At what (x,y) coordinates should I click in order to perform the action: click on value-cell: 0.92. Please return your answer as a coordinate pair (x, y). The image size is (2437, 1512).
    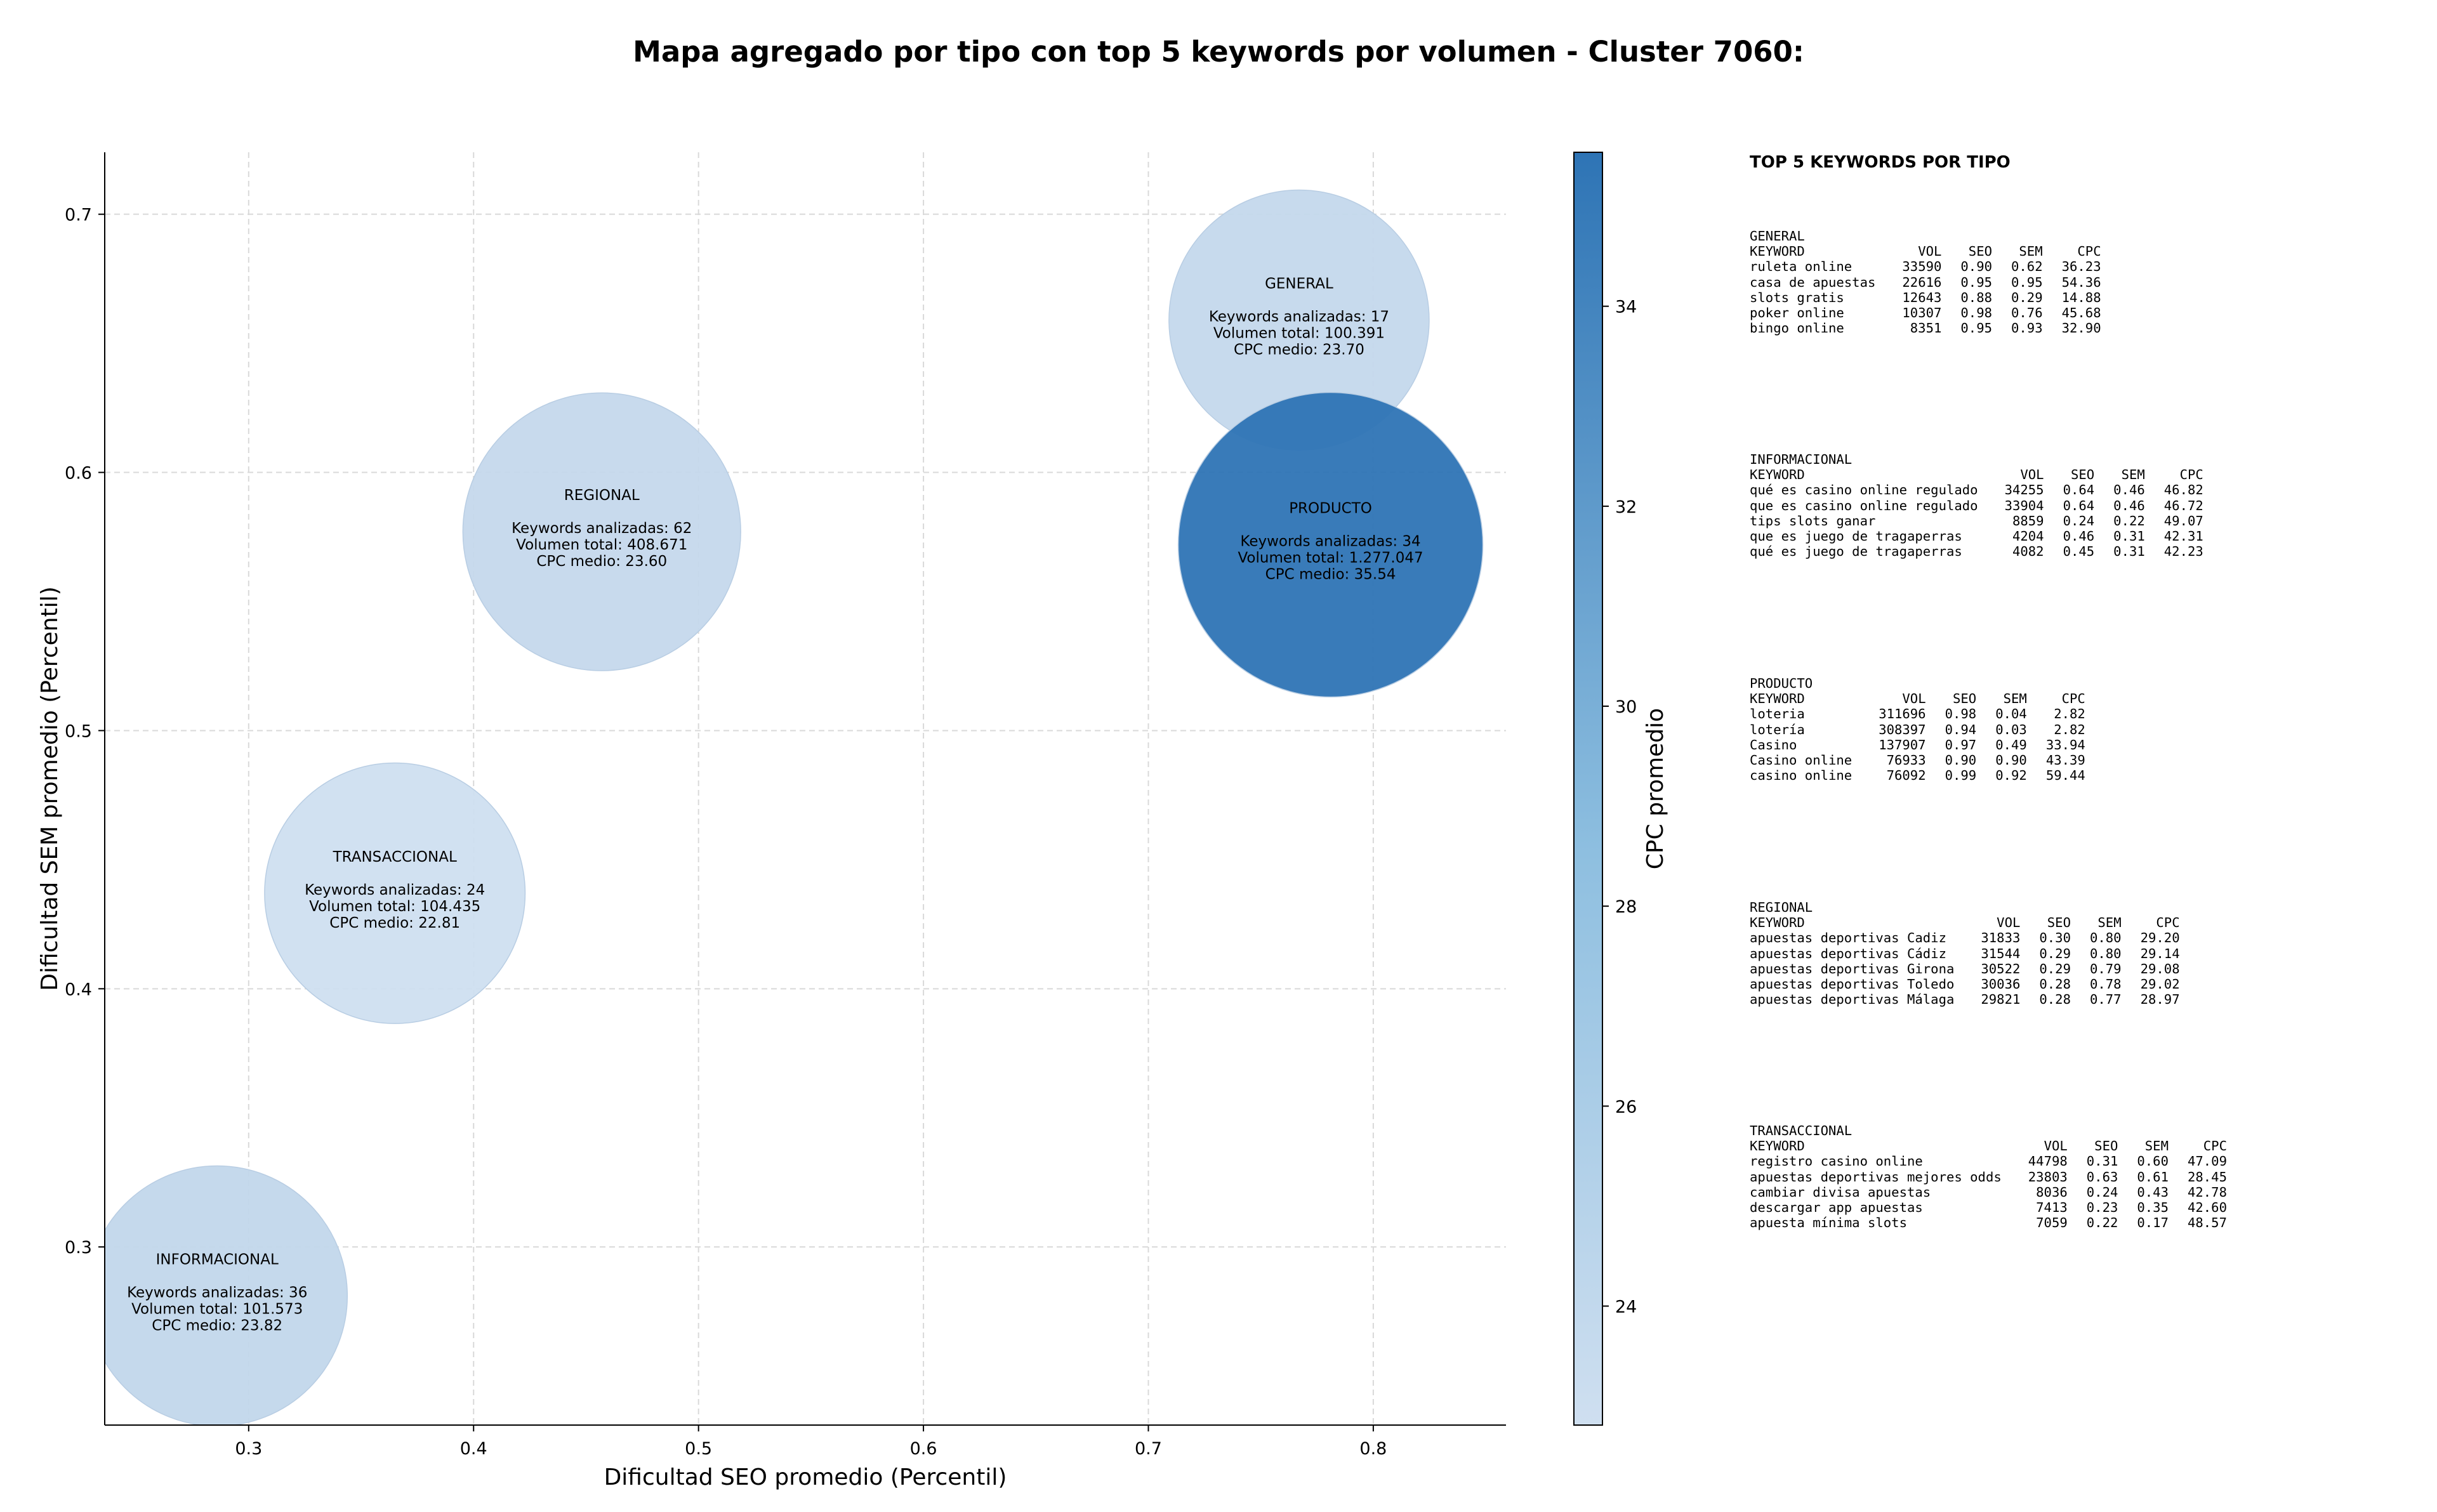
    Looking at the image, I should click on (2011, 776).